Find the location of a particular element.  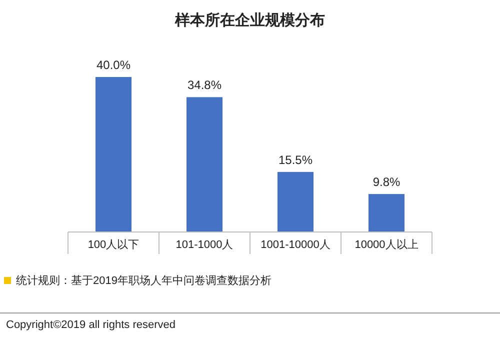

chart-title: 样本所在企业规模分布 is located at coordinates (249, 20).